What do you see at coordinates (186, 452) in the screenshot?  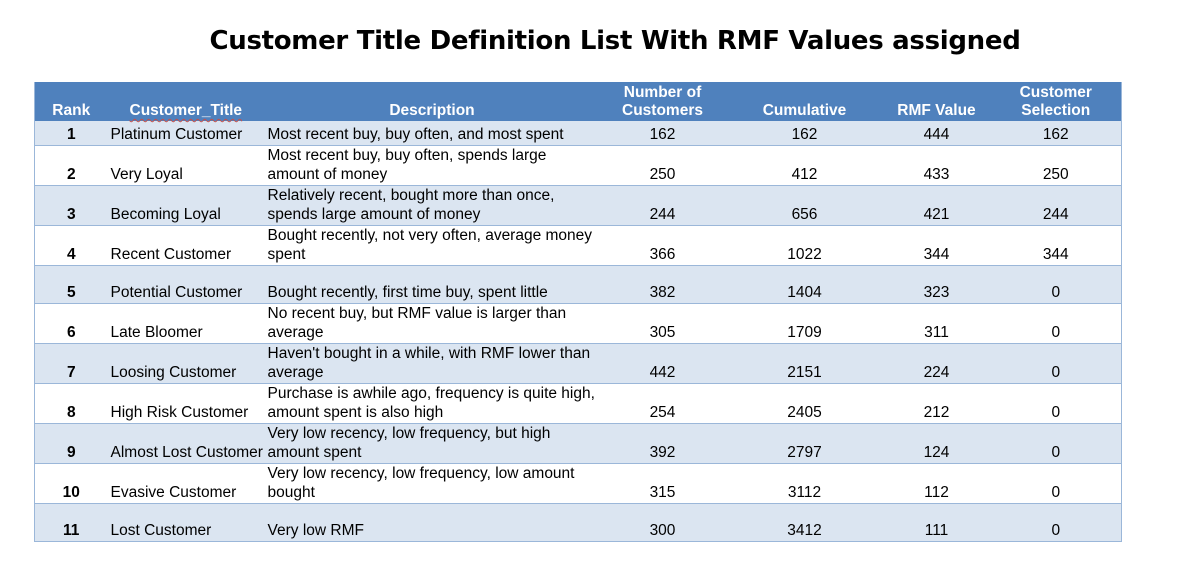 I see `row-customer-title: Almost Lost Customer` at bounding box center [186, 452].